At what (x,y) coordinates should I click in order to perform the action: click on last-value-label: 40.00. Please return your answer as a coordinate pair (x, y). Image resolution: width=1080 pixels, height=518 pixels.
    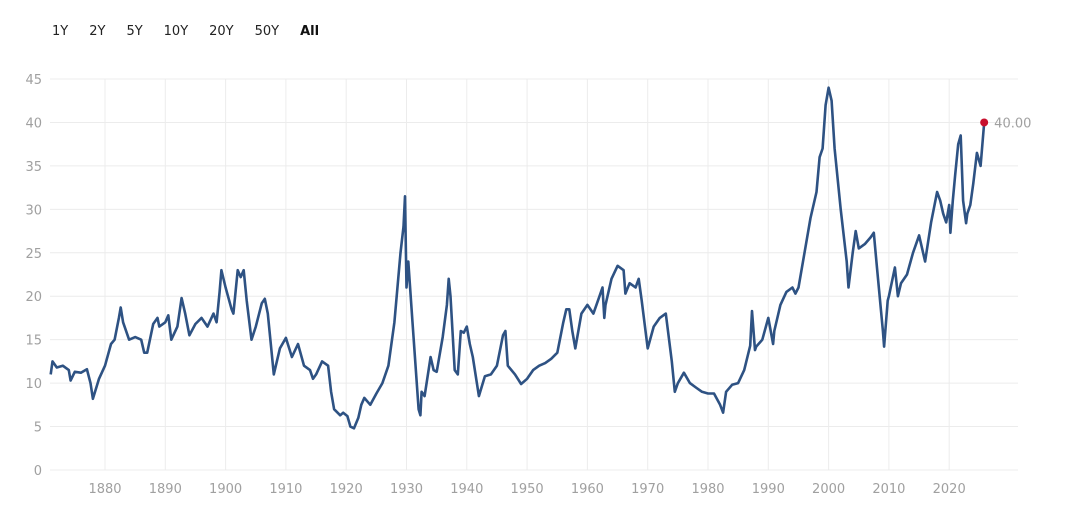
    Looking at the image, I should click on (1012, 123).